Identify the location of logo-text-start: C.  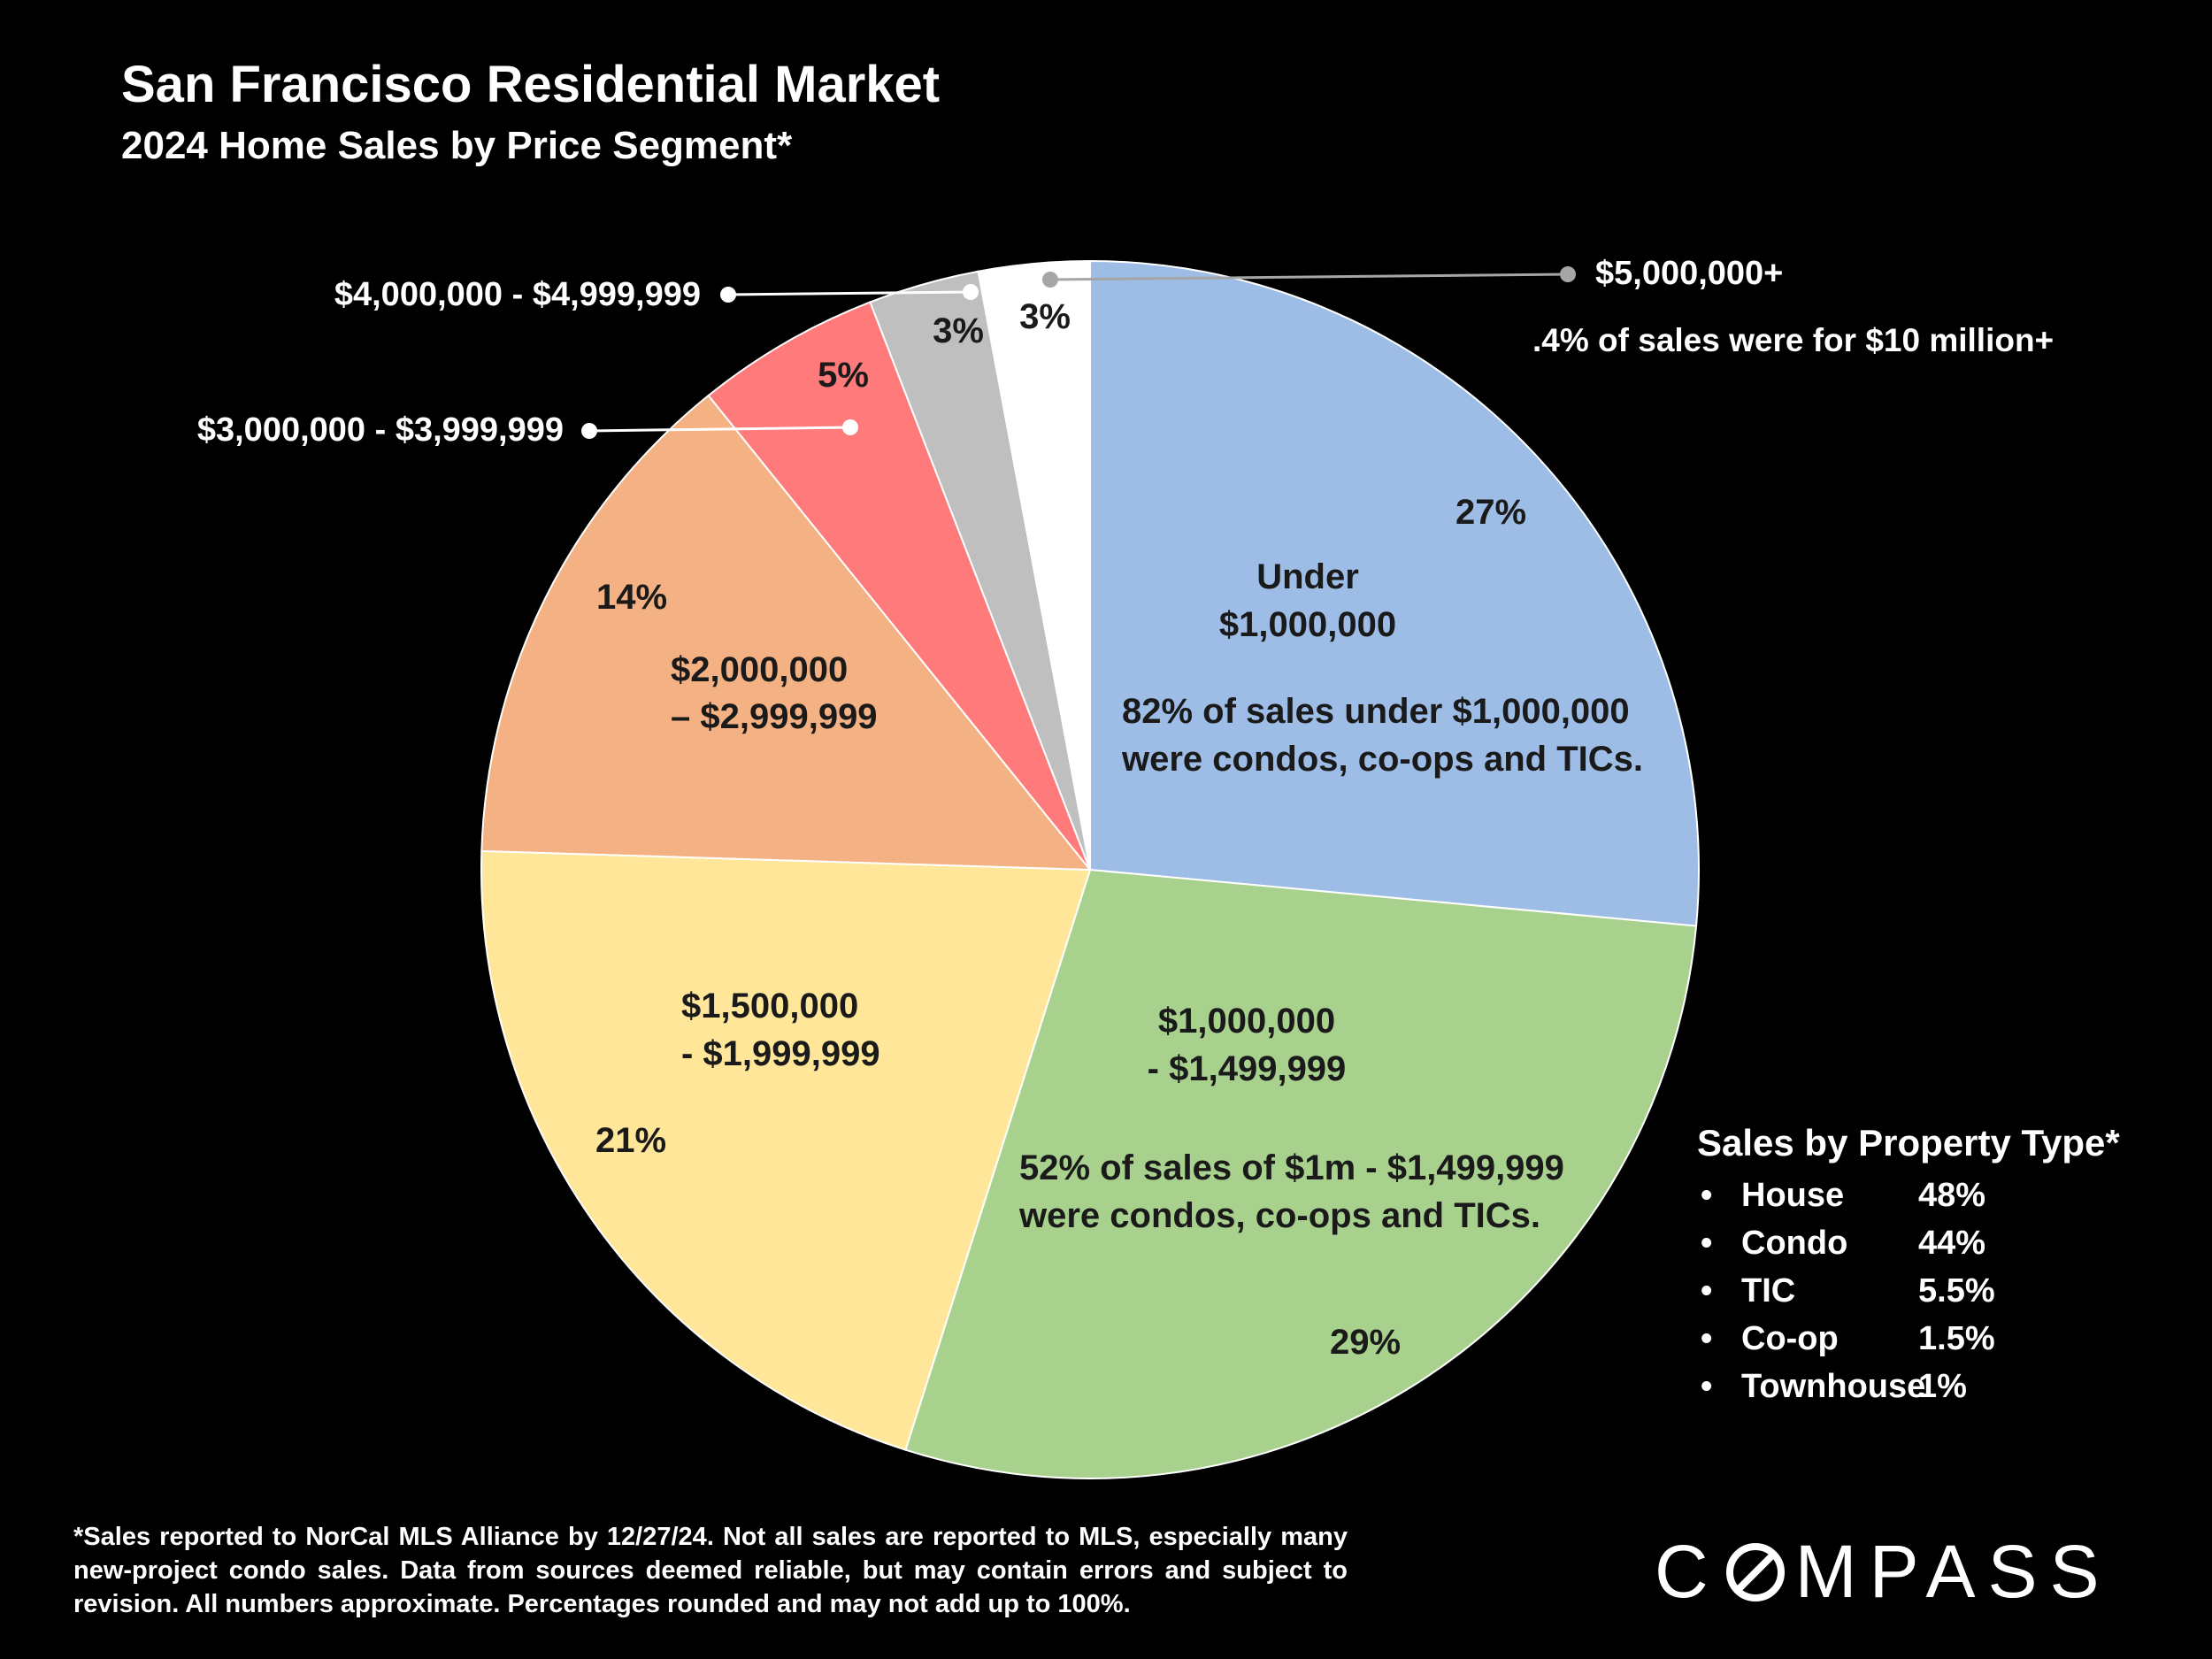
(1688, 1571).